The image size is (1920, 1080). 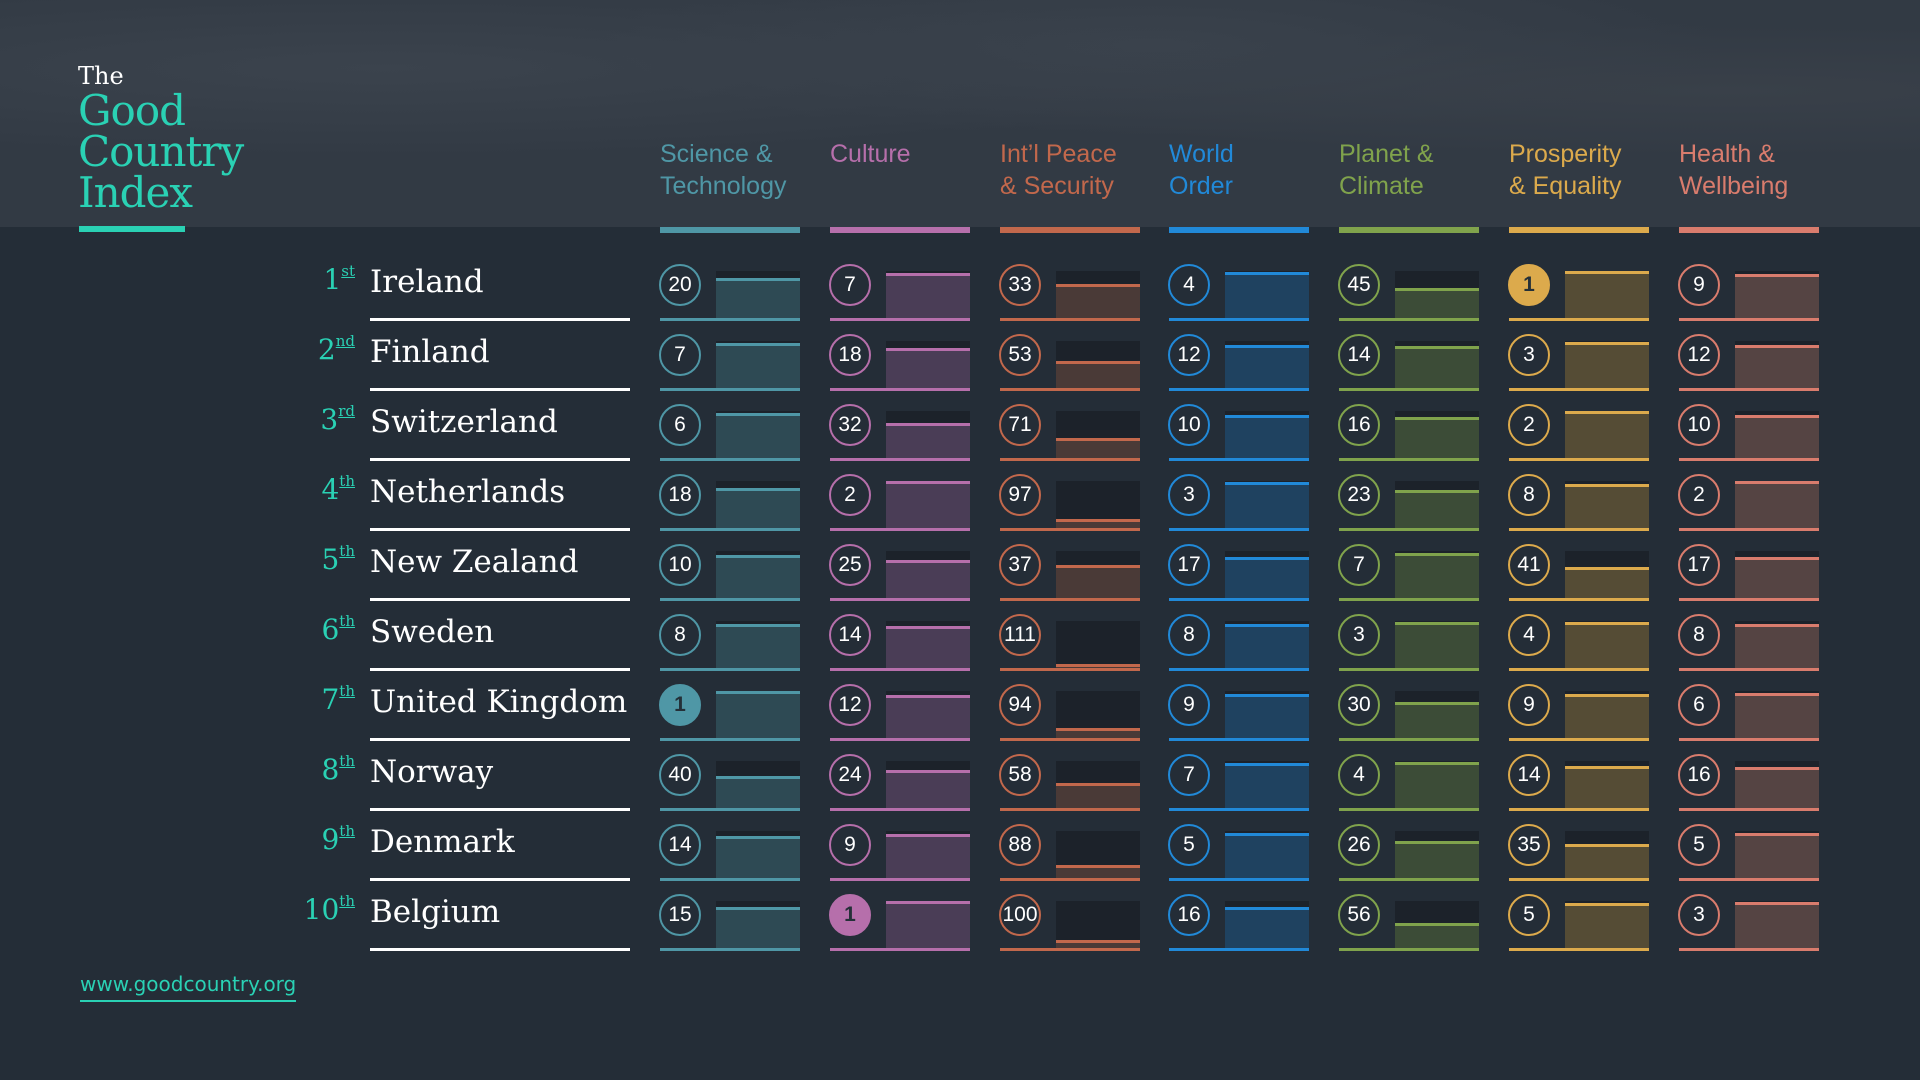 What do you see at coordinates (188, 987) in the screenshot?
I see `website-link: www.goodcountry.org` at bounding box center [188, 987].